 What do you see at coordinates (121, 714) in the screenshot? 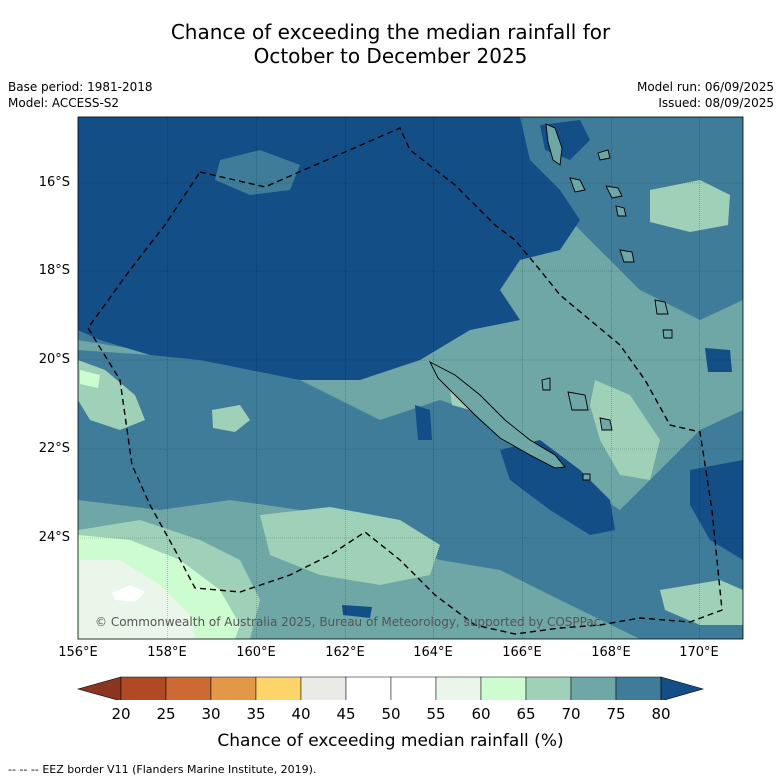
I see `colorbar-tick-20: 20` at bounding box center [121, 714].